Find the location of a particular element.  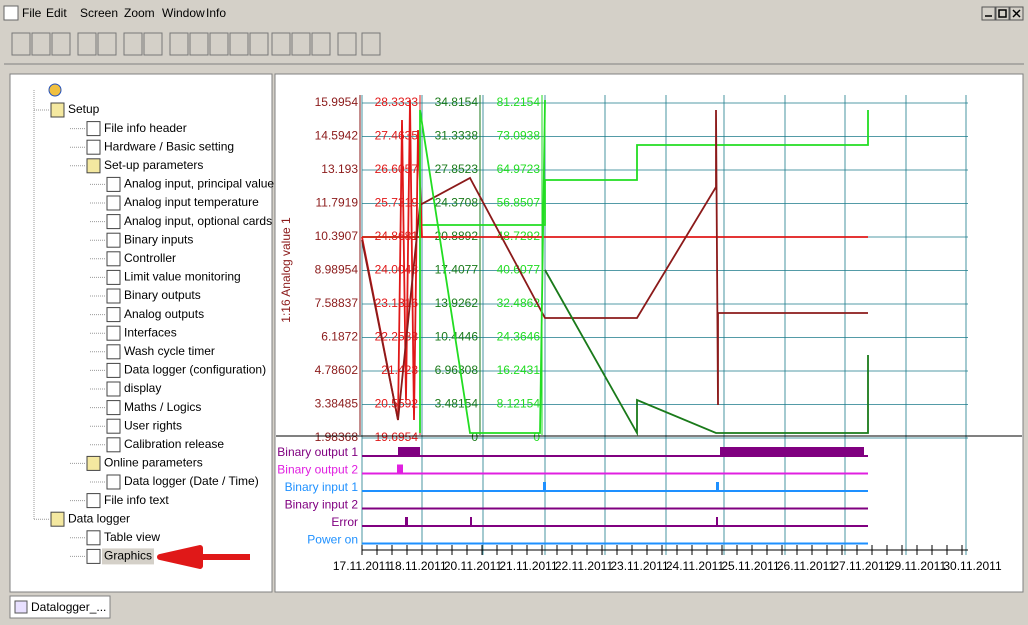

menu-item: Window is located at coordinates (183, 13).